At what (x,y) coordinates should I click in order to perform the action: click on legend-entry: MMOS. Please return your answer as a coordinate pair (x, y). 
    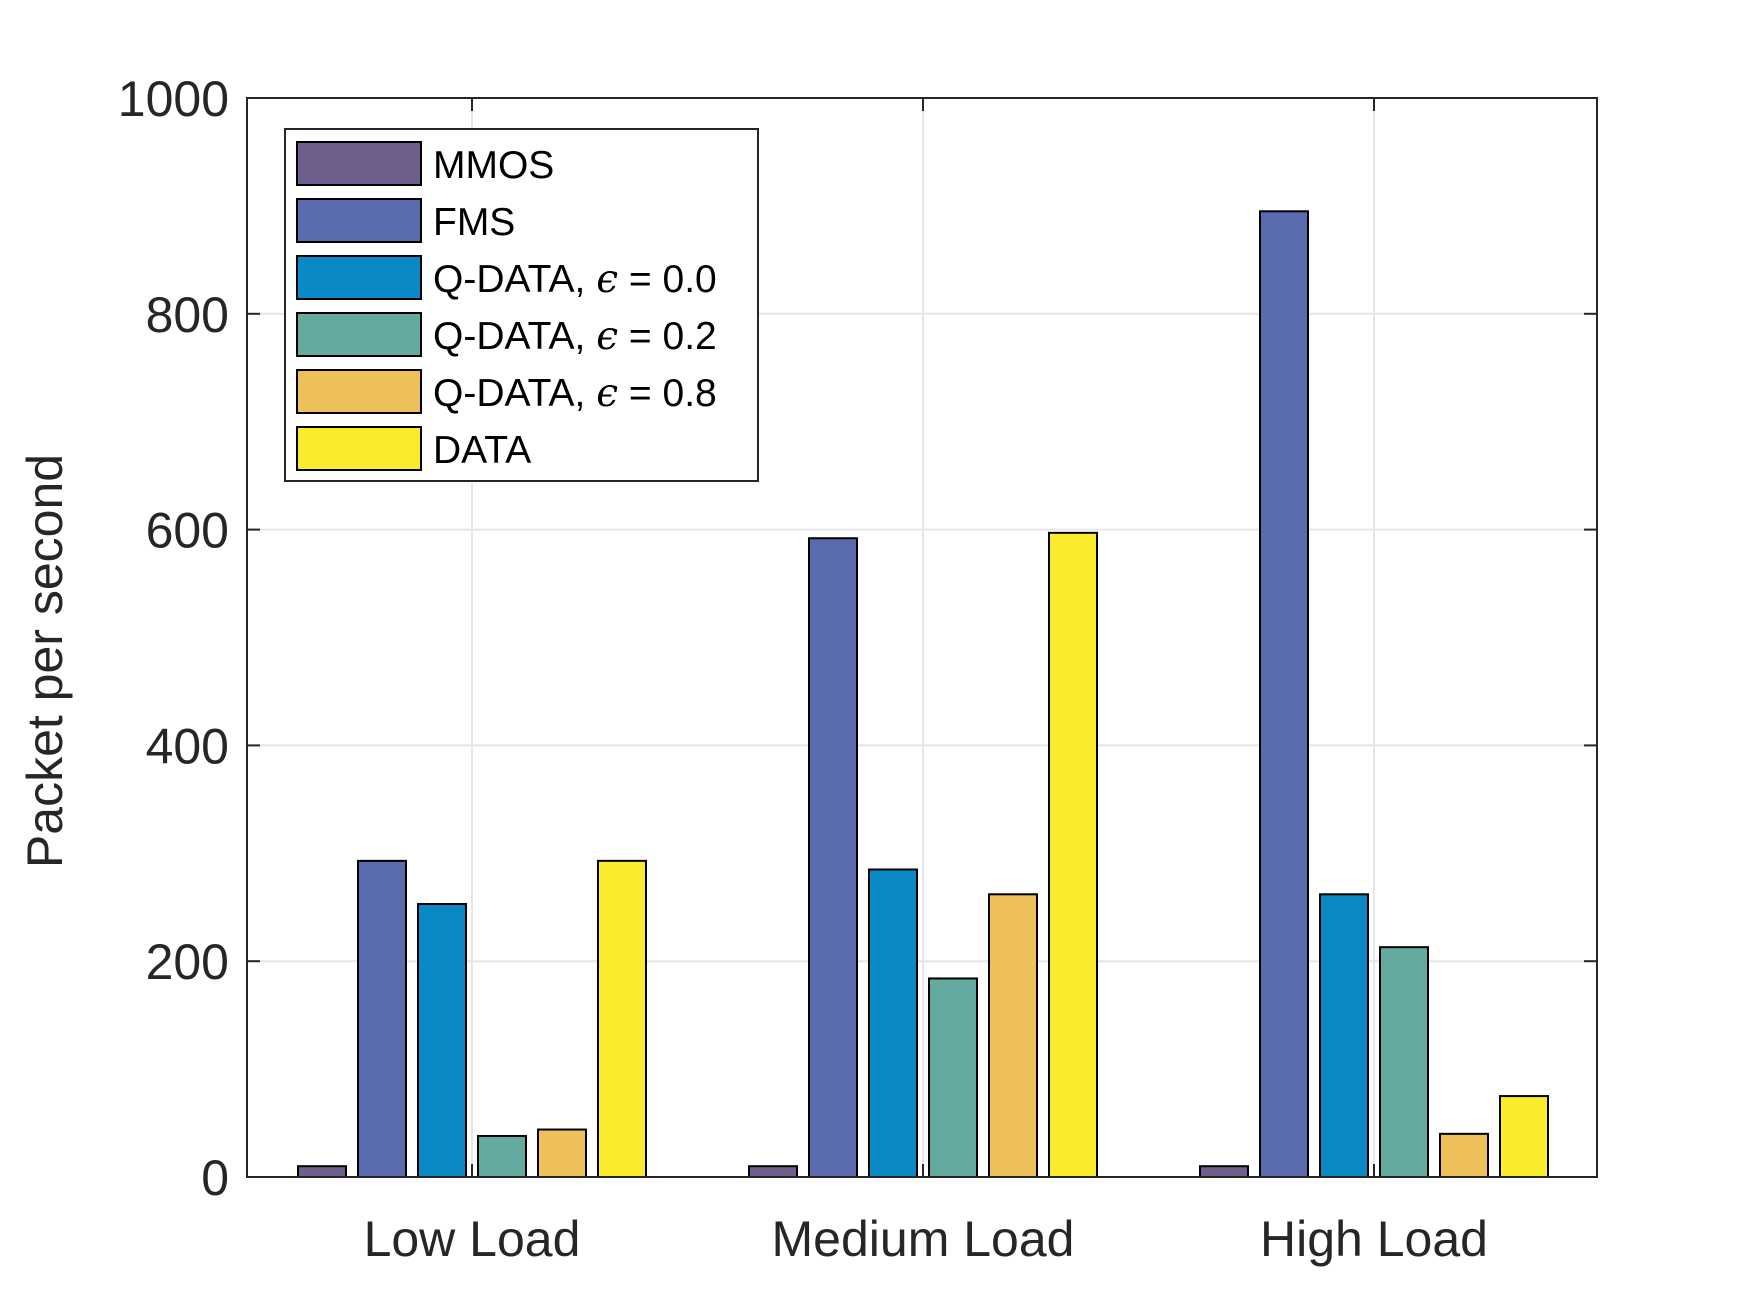
    Looking at the image, I should click on (493, 165).